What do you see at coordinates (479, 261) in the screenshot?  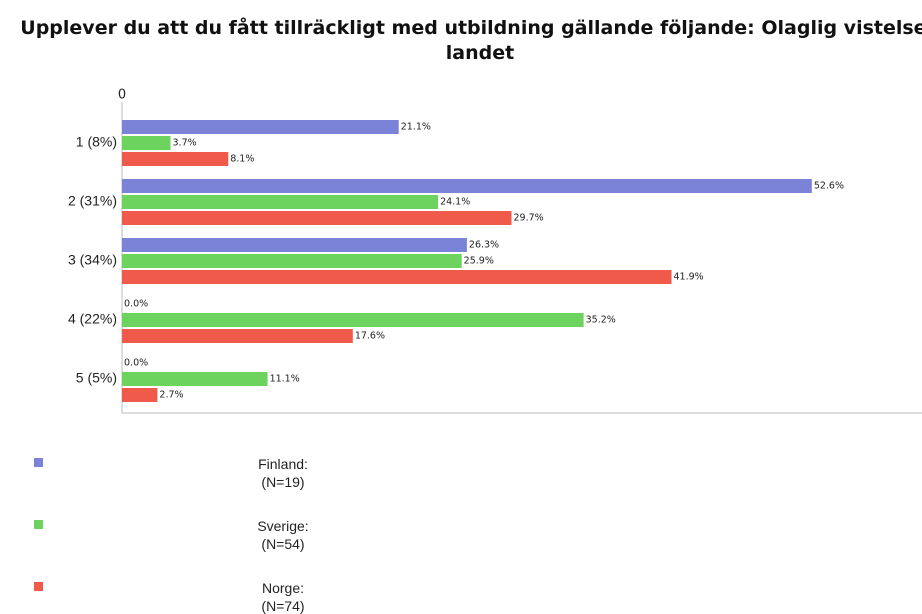 I see `value-label: 25.9%` at bounding box center [479, 261].